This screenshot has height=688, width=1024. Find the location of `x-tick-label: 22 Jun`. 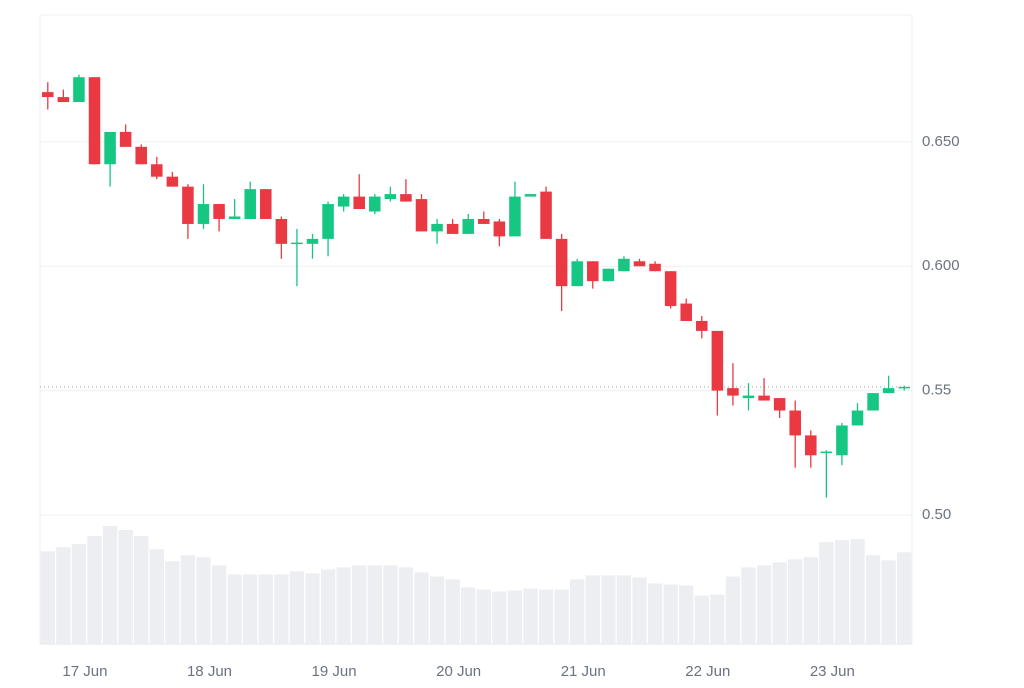

x-tick-label: 22 Jun is located at coordinates (707, 671).